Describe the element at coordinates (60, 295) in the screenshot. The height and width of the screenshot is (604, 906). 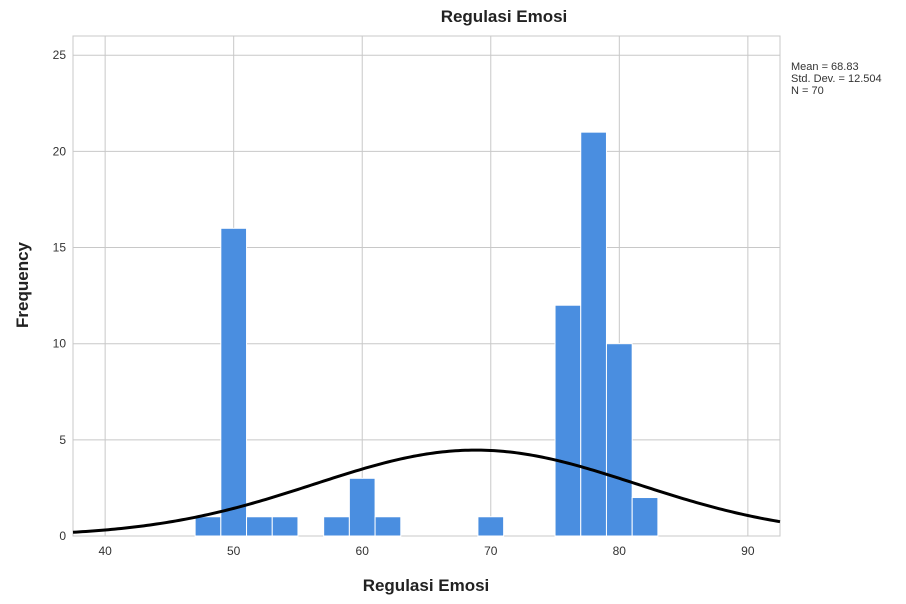
I see `y-axis-ticks: 0 5 10 15 20 25` at that location.